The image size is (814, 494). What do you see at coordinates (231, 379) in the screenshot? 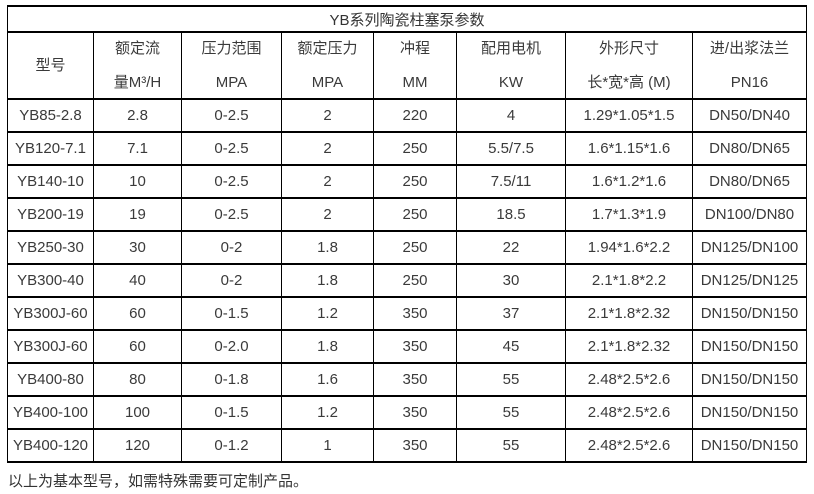
I see `table-cell: 0-1.8` at bounding box center [231, 379].